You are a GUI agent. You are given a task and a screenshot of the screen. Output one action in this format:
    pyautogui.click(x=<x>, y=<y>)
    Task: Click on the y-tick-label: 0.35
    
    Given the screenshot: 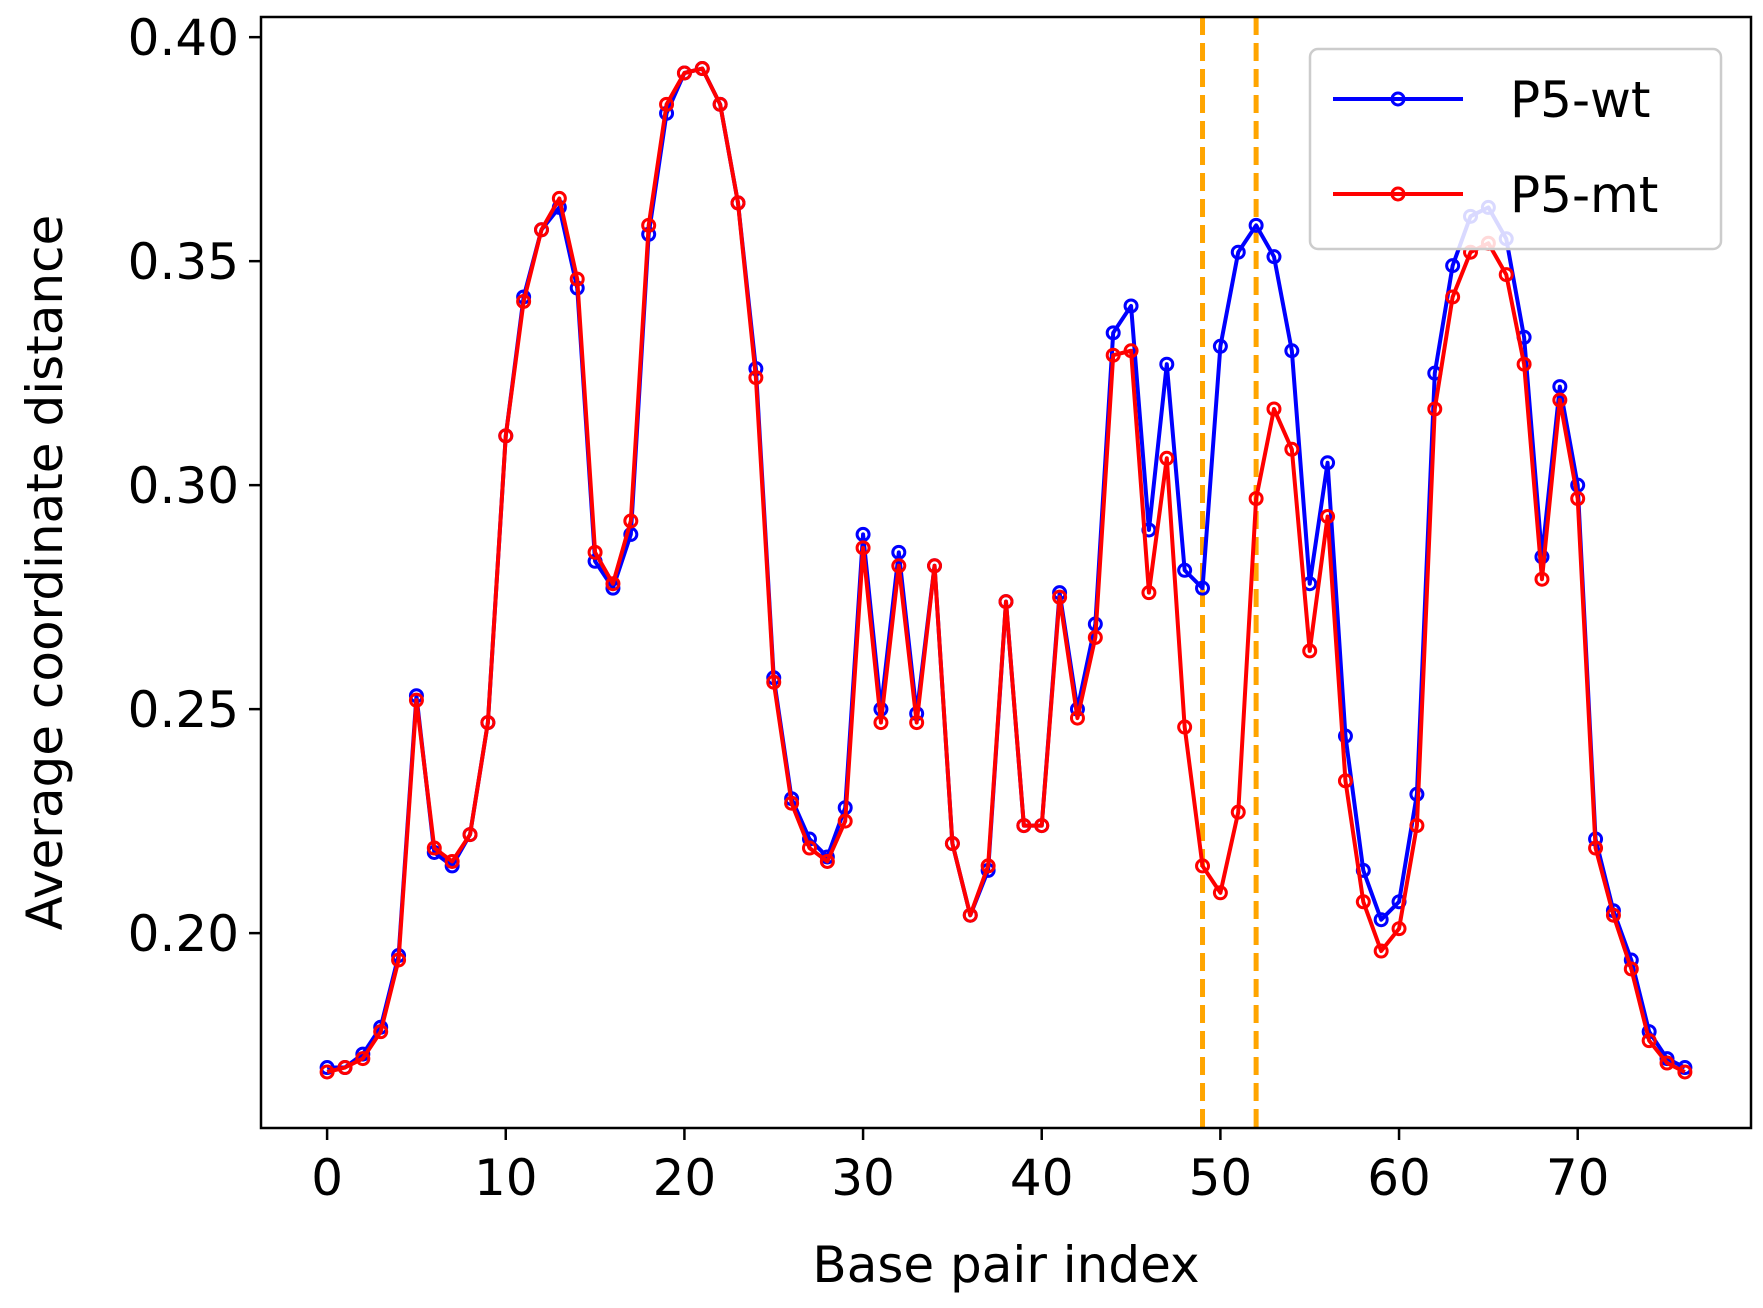 What is the action you would take?
    pyautogui.click(x=183, y=262)
    